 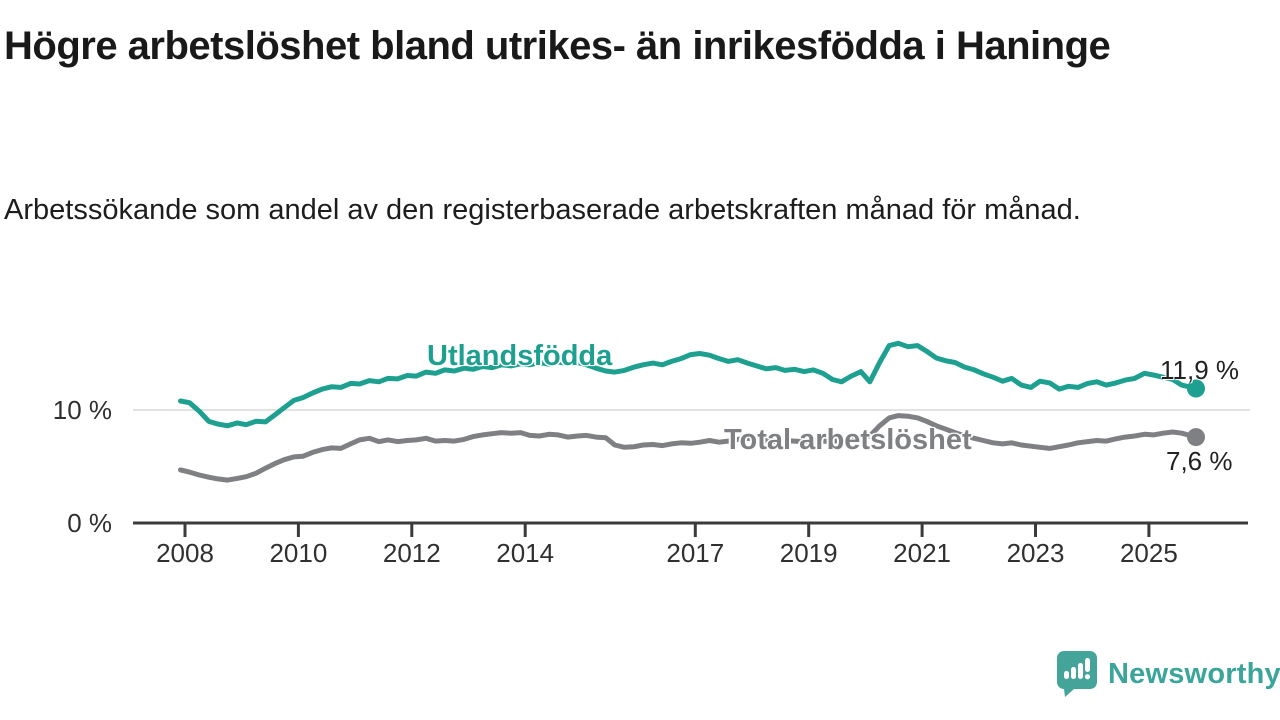 I want to click on x-axis-tick-labels: 2008 2010 2012 2014 2017 2019 2021 2023 2025, so click(x=667, y=553).